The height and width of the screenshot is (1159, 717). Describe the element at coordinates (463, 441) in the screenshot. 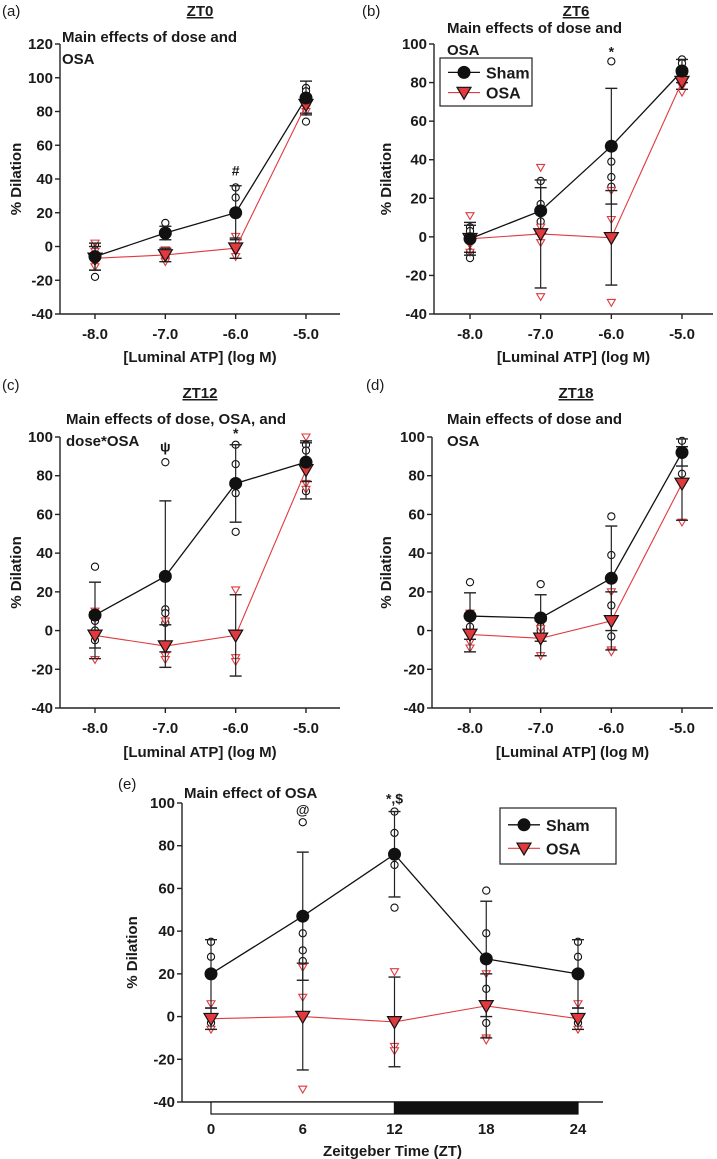

I see `panel-subtitle: OSA` at that location.